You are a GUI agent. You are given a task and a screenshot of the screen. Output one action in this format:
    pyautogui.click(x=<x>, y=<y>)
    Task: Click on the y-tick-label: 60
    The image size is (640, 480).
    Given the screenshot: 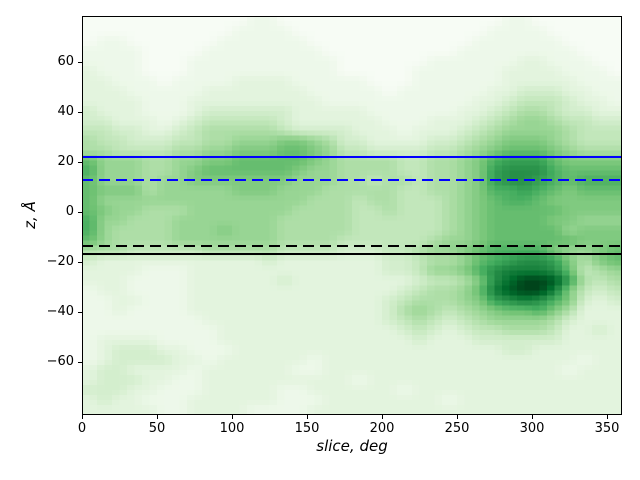 What is the action you would take?
    pyautogui.click(x=65, y=61)
    